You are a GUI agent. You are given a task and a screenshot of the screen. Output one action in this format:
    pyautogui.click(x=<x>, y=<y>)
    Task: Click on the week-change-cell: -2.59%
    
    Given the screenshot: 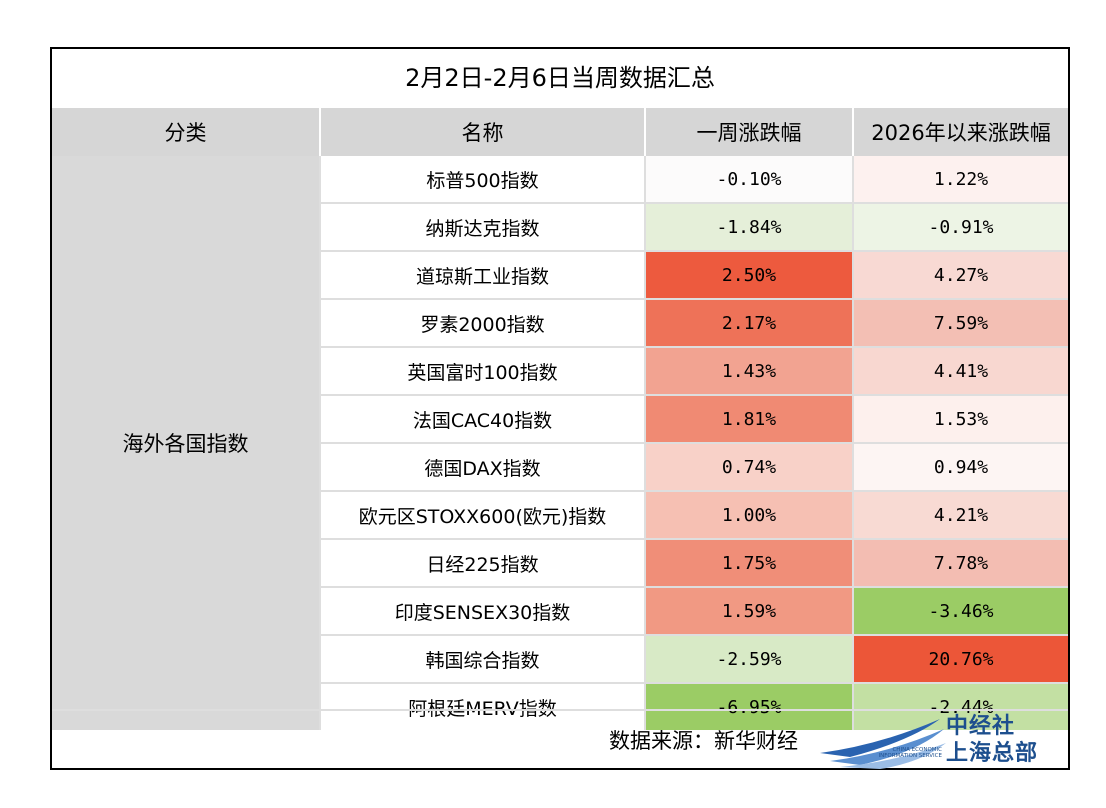 What is the action you would take?
    pyautogui.click(x=748, y=658)
    